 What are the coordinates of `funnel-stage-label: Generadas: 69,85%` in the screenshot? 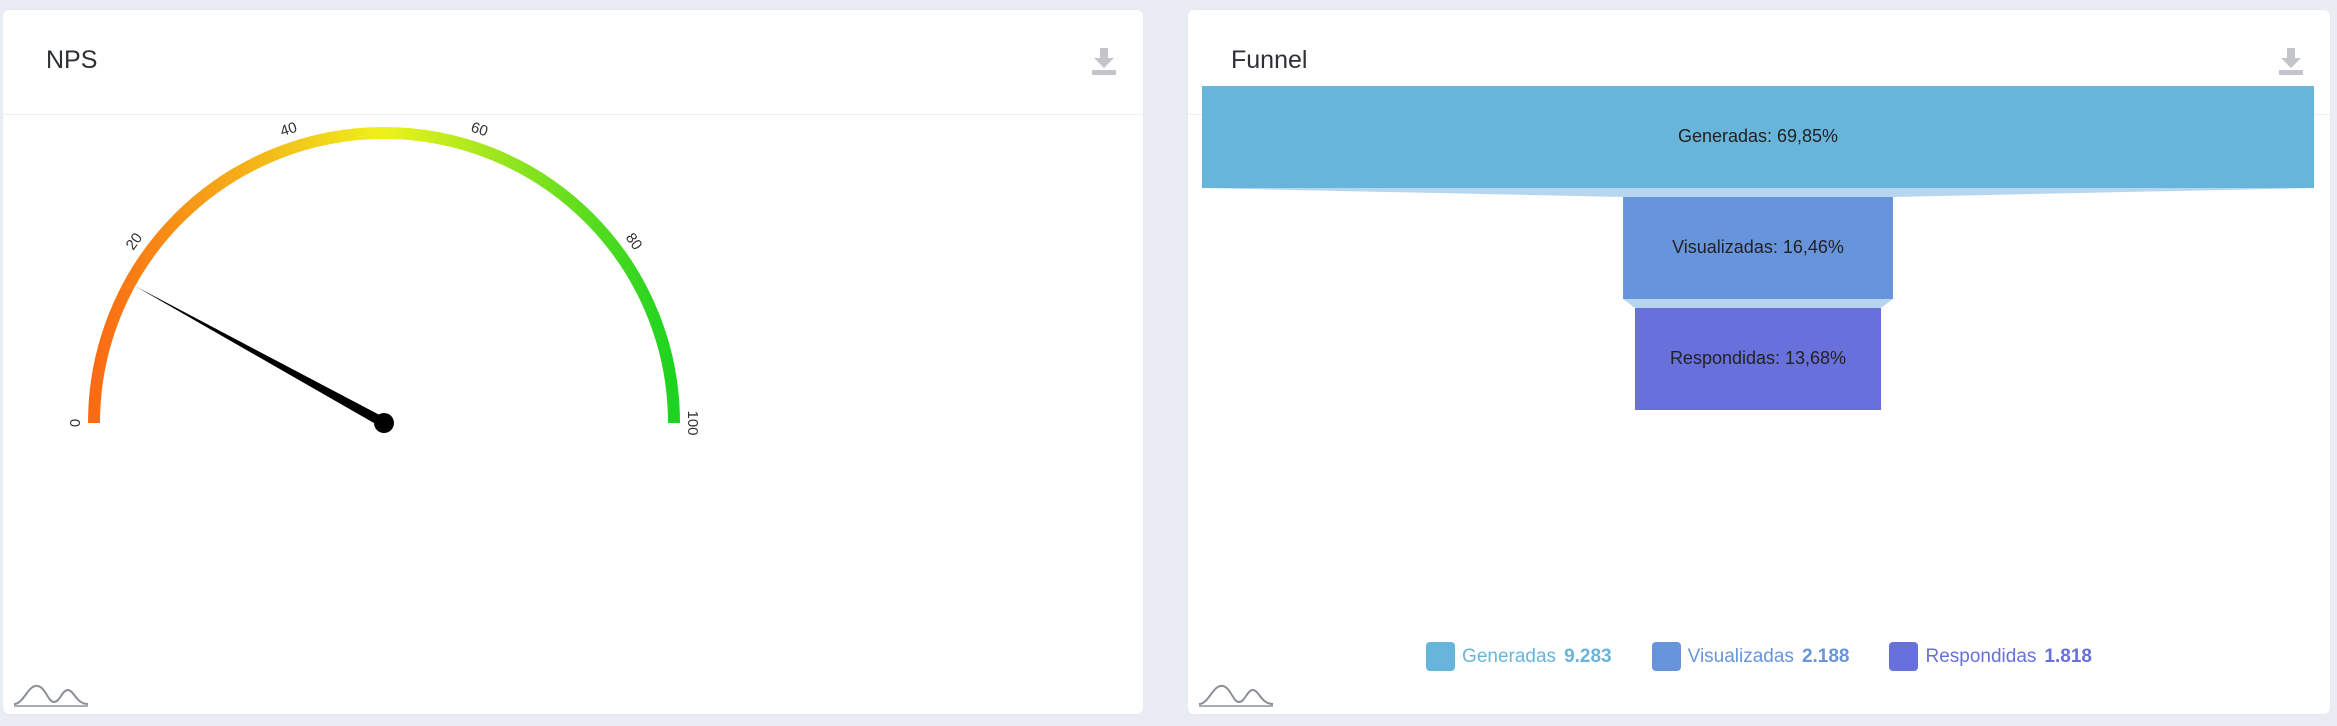 It's located at (1758, 136).